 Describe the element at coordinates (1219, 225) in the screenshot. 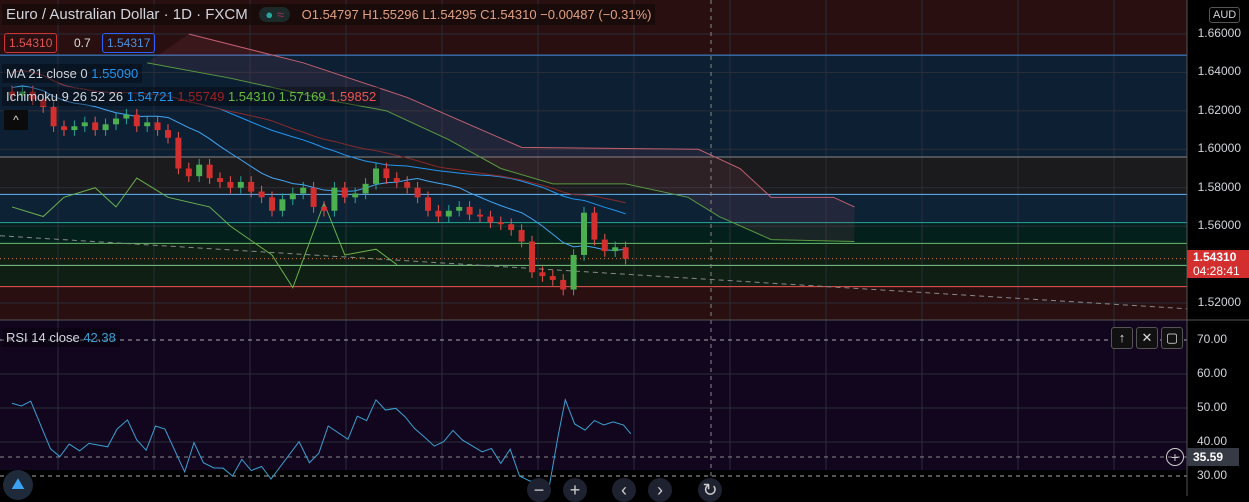

I see `price-tick: 1.56000` at that location.